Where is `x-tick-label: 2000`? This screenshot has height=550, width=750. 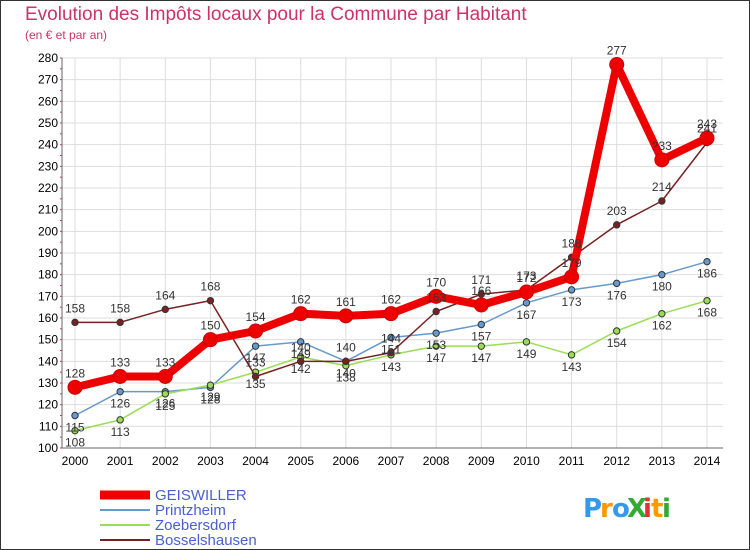 x-tick-label: 2000 is located at coordinates (75, 461).